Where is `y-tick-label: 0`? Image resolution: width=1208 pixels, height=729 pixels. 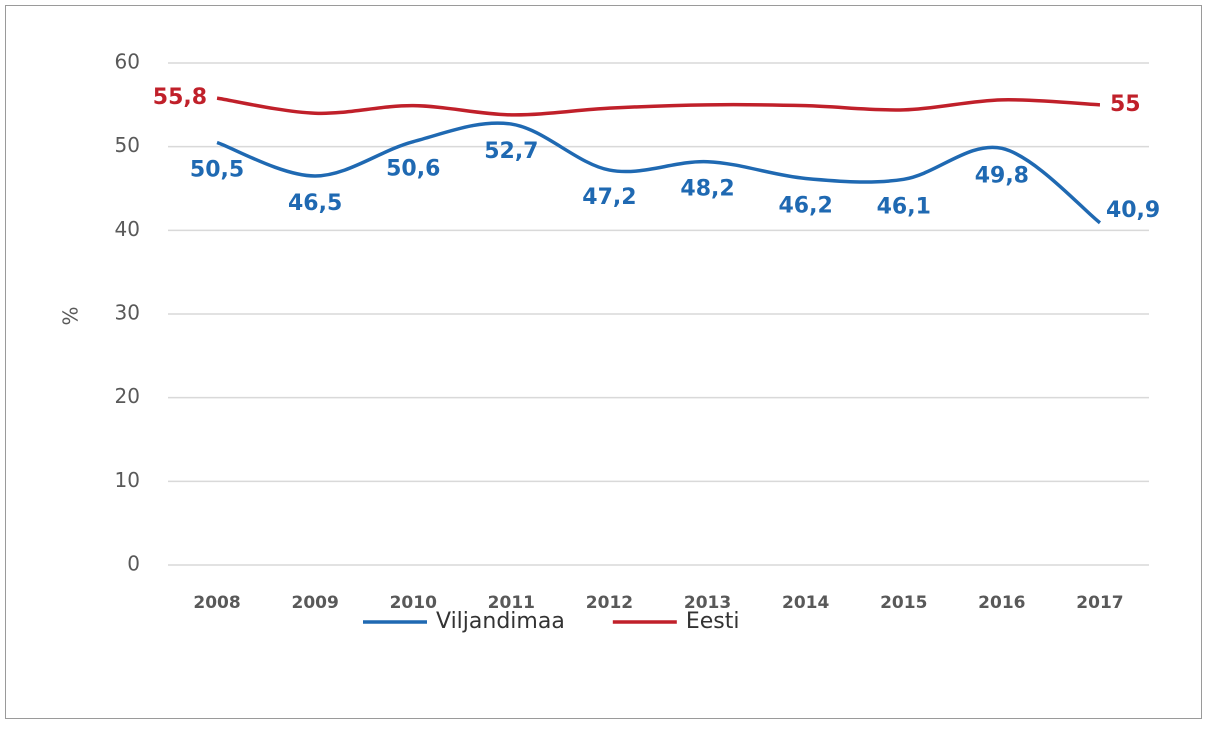
y-tick-label: 0 is located at coordinates (133, 564).